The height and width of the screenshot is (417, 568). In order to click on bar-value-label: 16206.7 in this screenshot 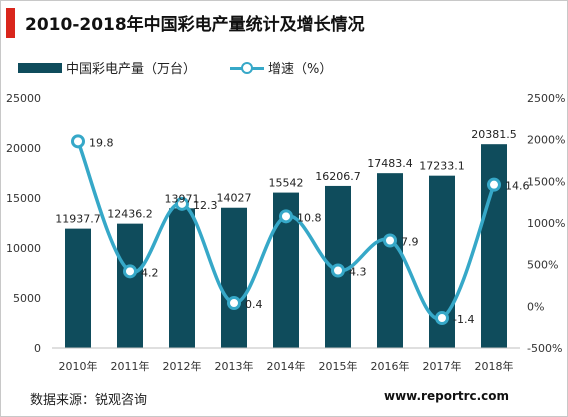, I will do `click(338, 176)`.